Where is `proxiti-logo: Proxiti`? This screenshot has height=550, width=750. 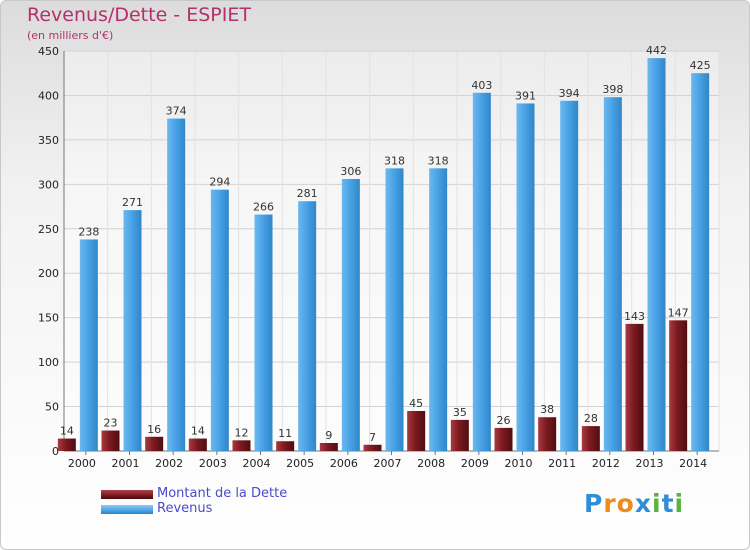
proxiti-logo: Proxiti is located at coordinates (634, 503).